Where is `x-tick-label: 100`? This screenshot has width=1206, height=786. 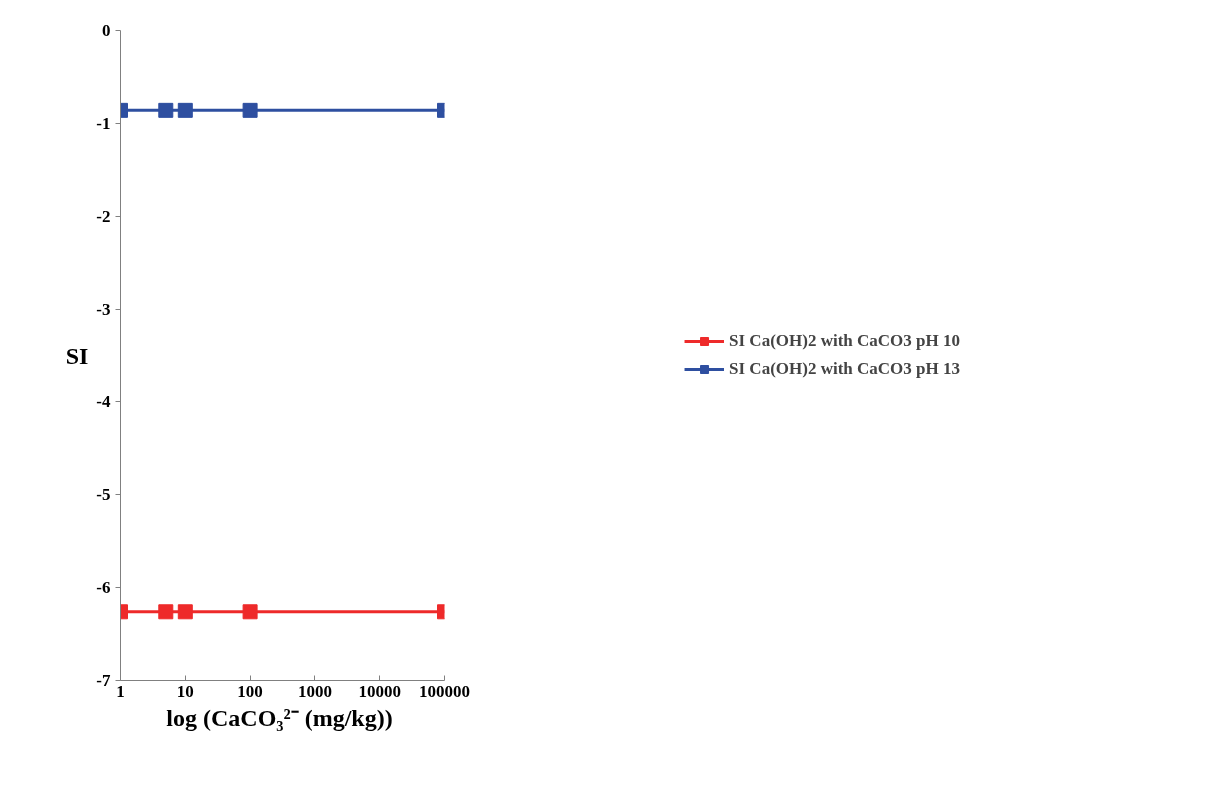 x-tick-label: 100 is located at coordinates (250, 691).